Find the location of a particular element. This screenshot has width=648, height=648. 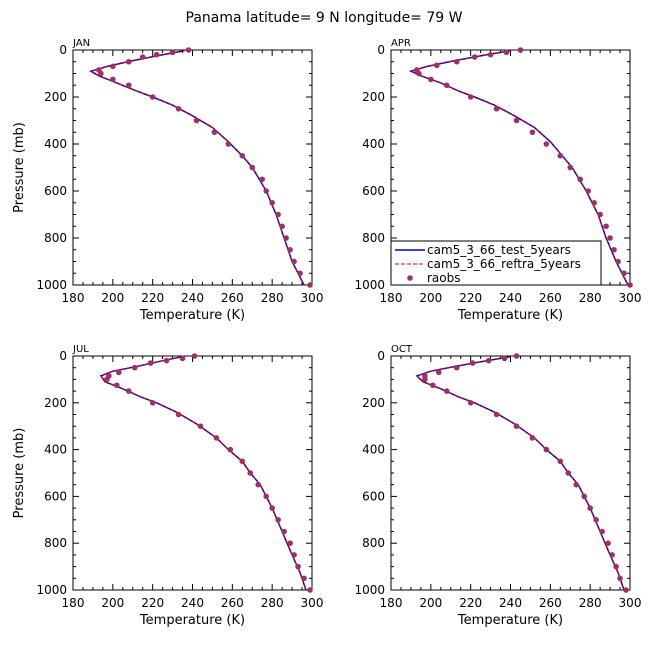

plot-frame is located at coordinates (192, 167).